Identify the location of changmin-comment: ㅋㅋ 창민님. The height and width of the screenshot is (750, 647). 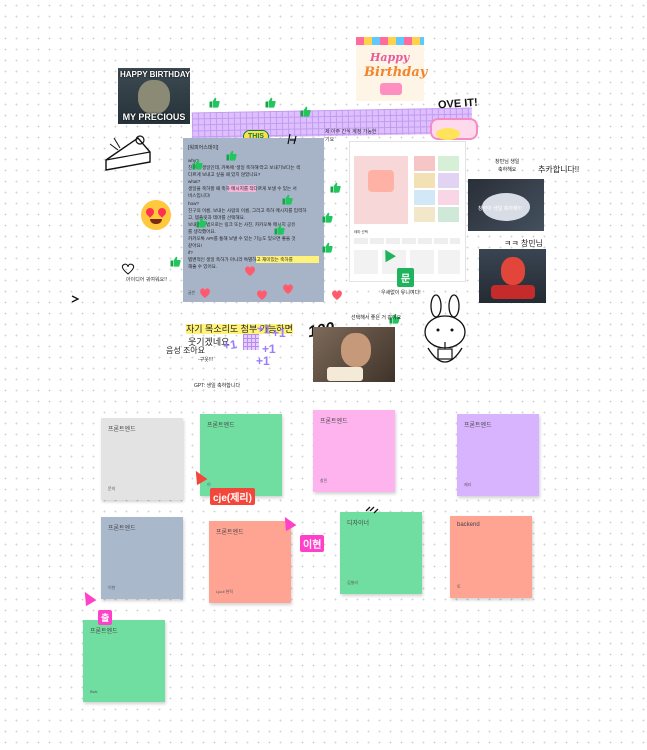
(524, 243).